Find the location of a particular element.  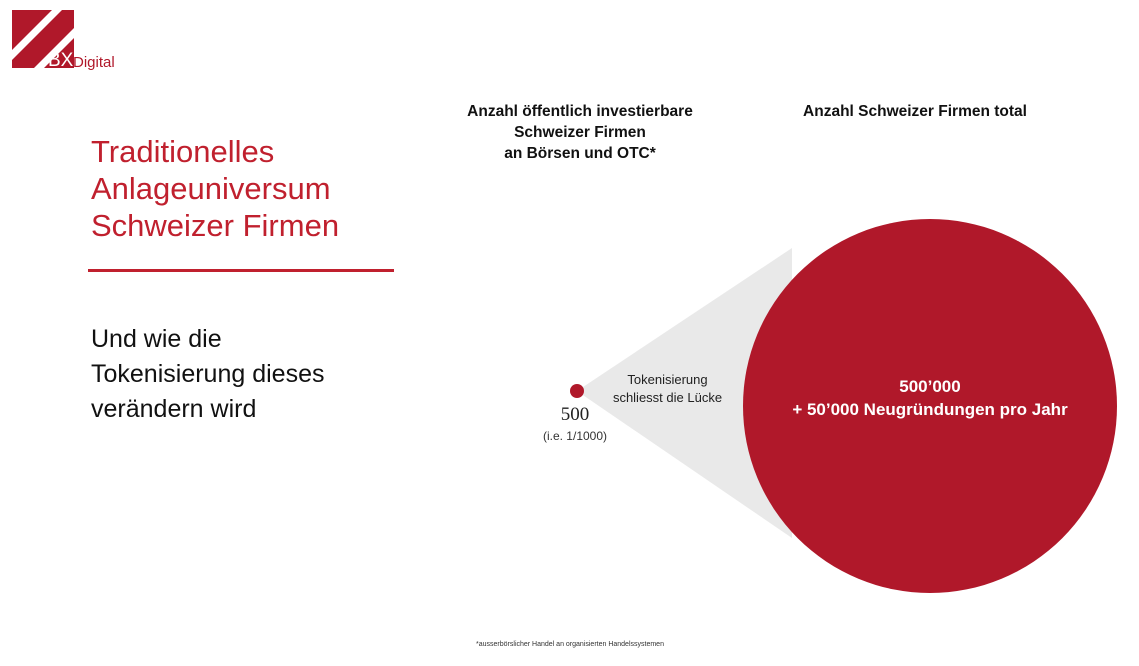

total-firms-label: 500’000 + 50’000 Neugründungen pro Jahr is located at coordinates (930, 398).